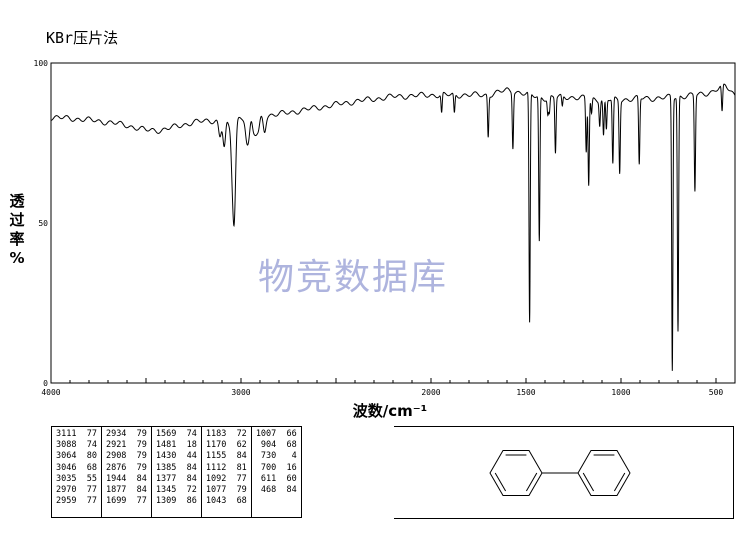  I want to click on benzene-ring-right, so click(604, 473).